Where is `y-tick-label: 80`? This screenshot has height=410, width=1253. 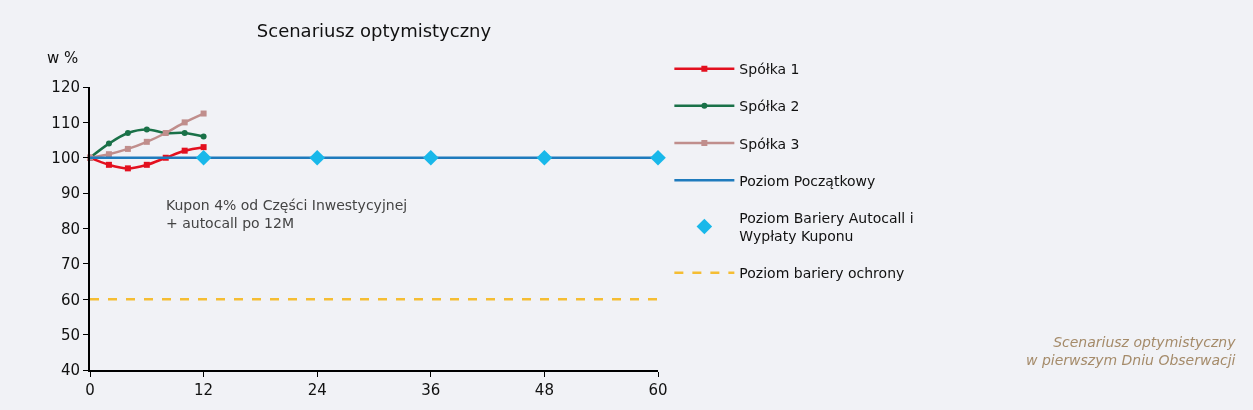 y-tick-label: 80 is located at coordinates (70, 228).